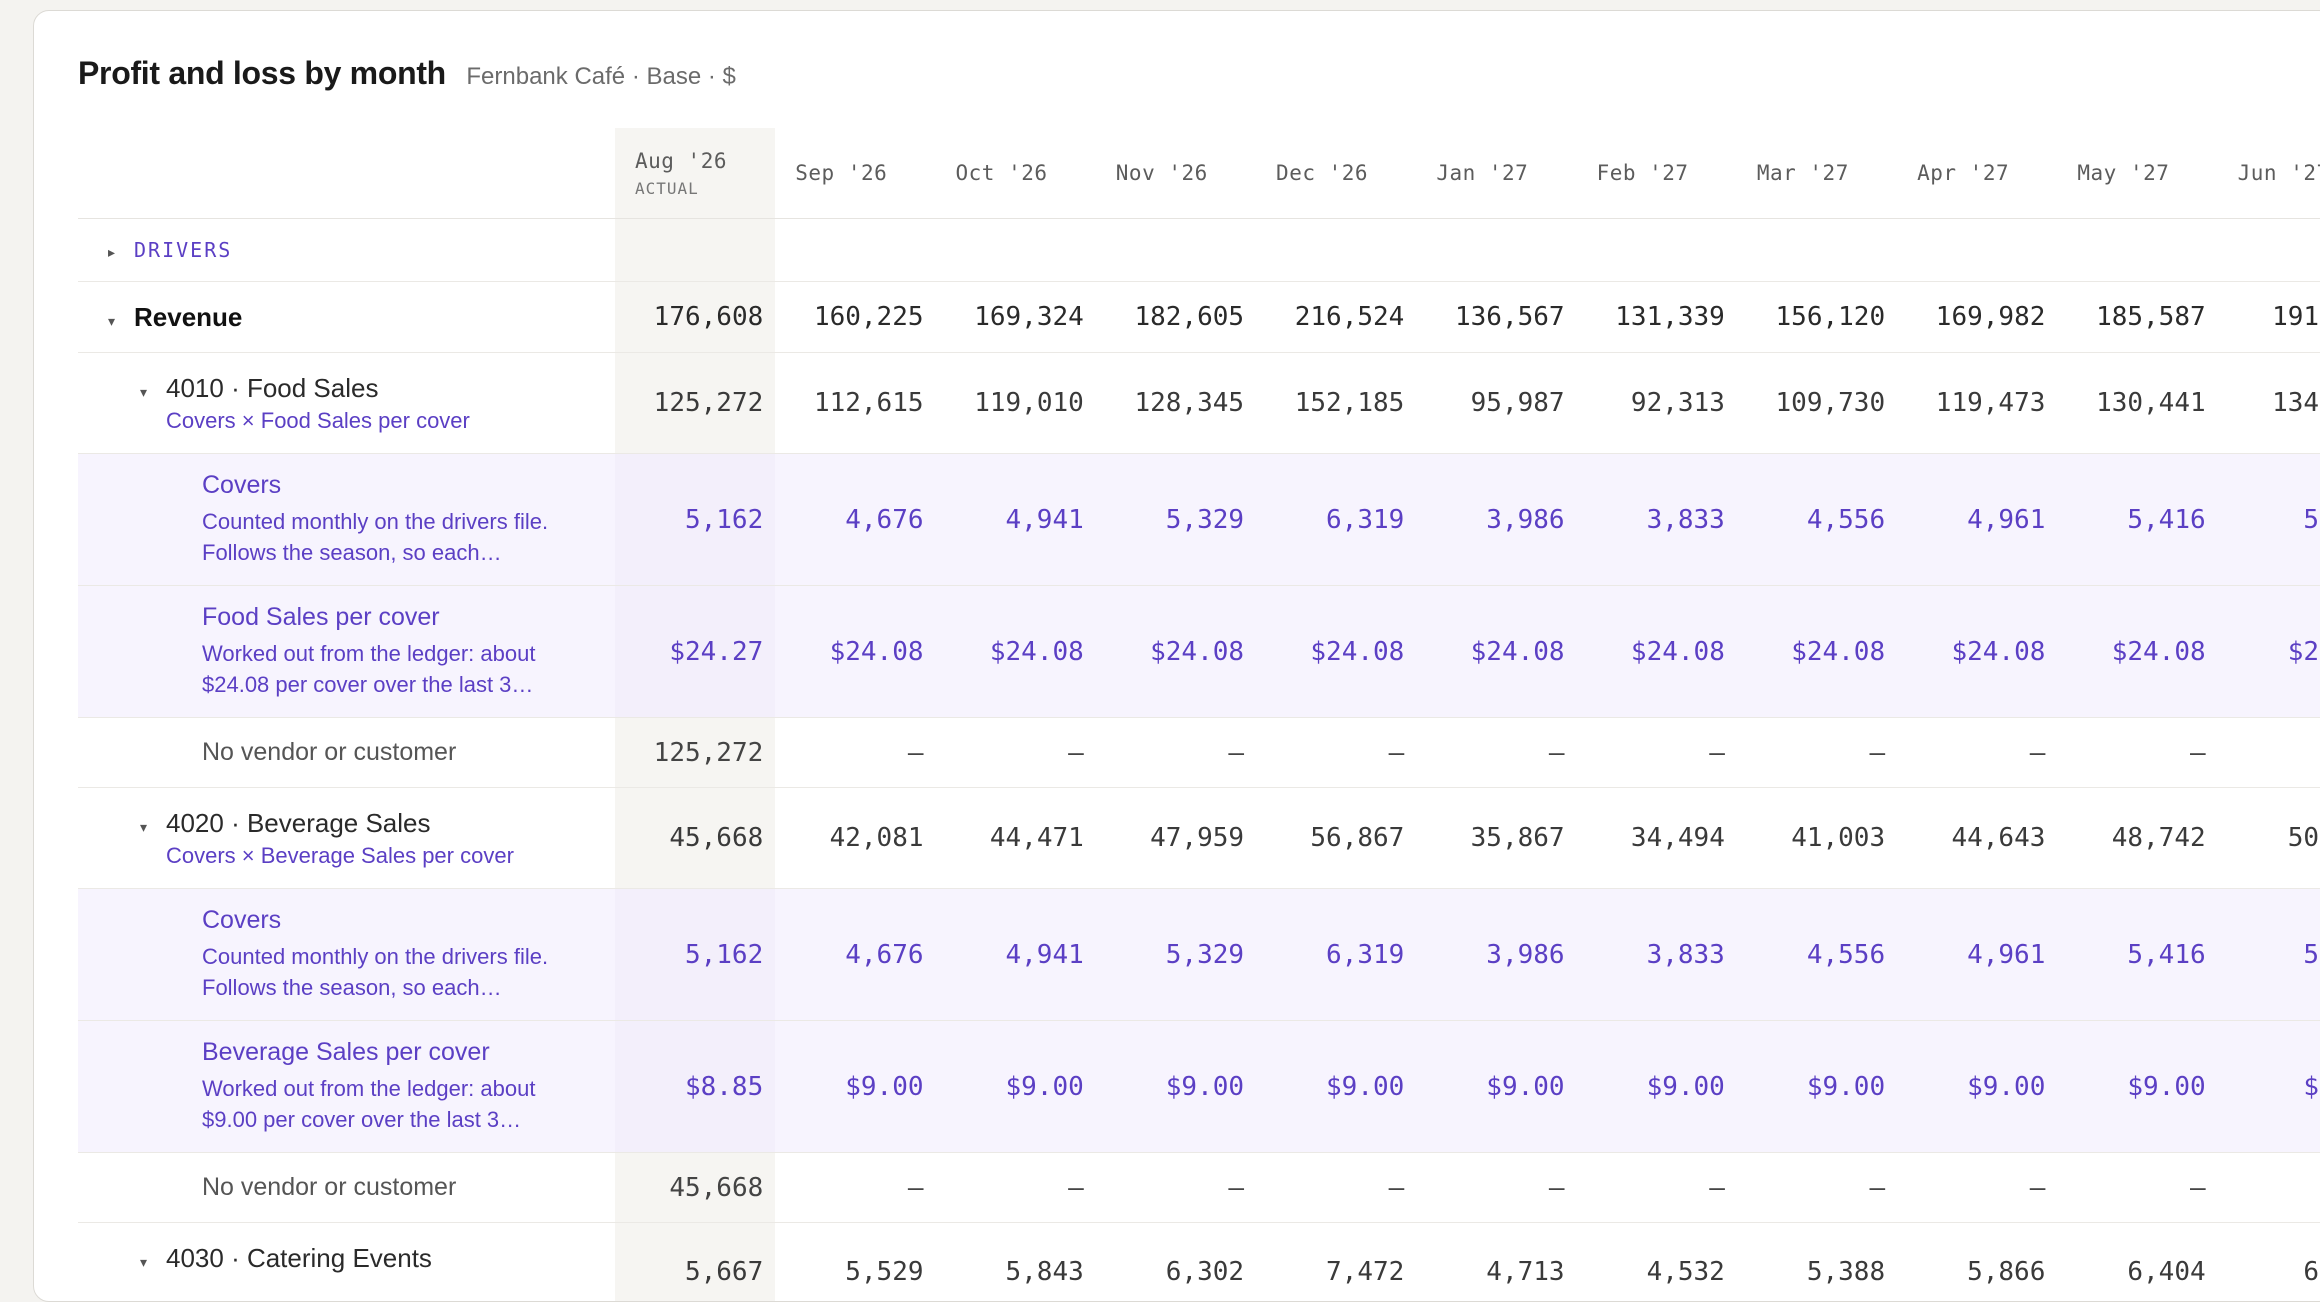 This screenshot has height=1302, width=2320. I want to click on value-cell: 4,532, so click(1657, 1262).